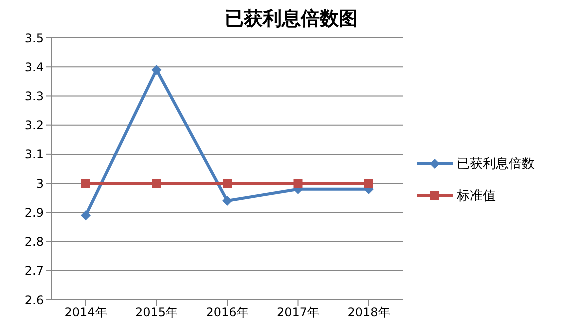 This screenshot has height=332, width=583. I want to click on y-tick-label: 3.2, so click(34, 125).